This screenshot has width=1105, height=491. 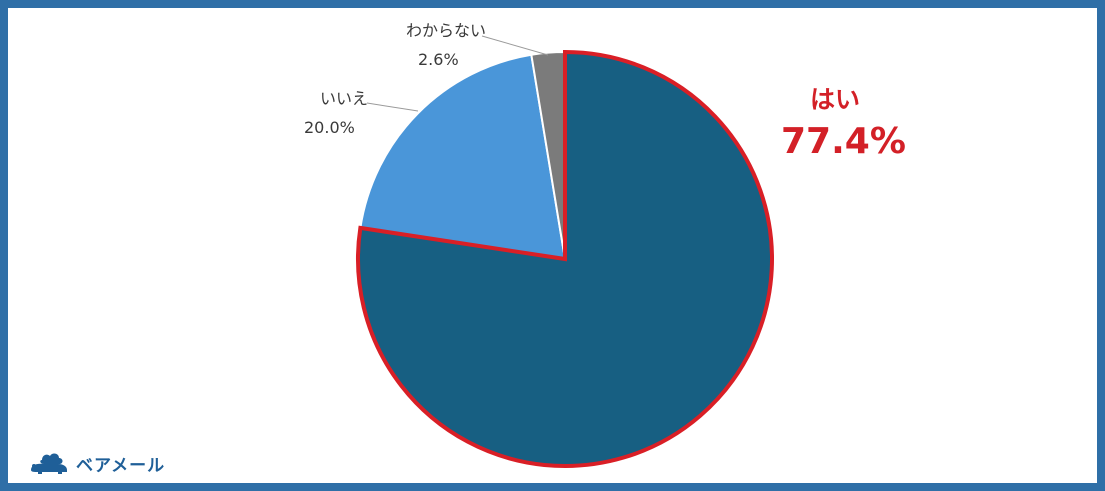 What do you see at coordinates (121, 465) in the screenshot?
I see `brand-name: ベアメール` at bounding box center [121, 465].